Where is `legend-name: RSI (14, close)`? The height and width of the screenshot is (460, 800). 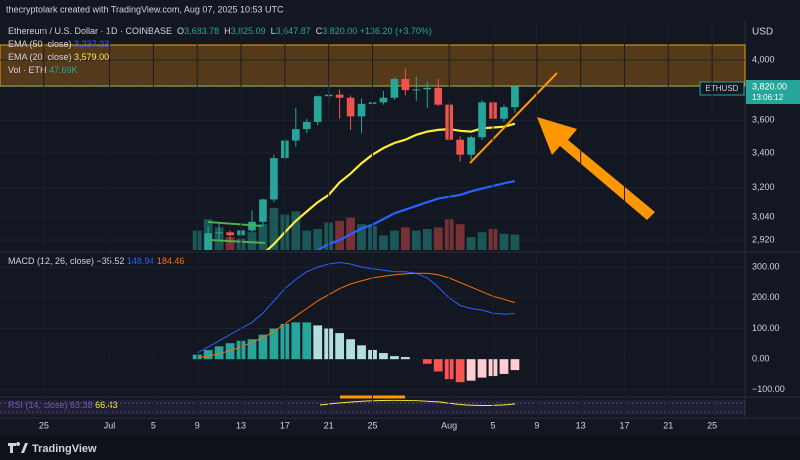 legend-name: RSI (14, close) is located at coordinates (38, 405).